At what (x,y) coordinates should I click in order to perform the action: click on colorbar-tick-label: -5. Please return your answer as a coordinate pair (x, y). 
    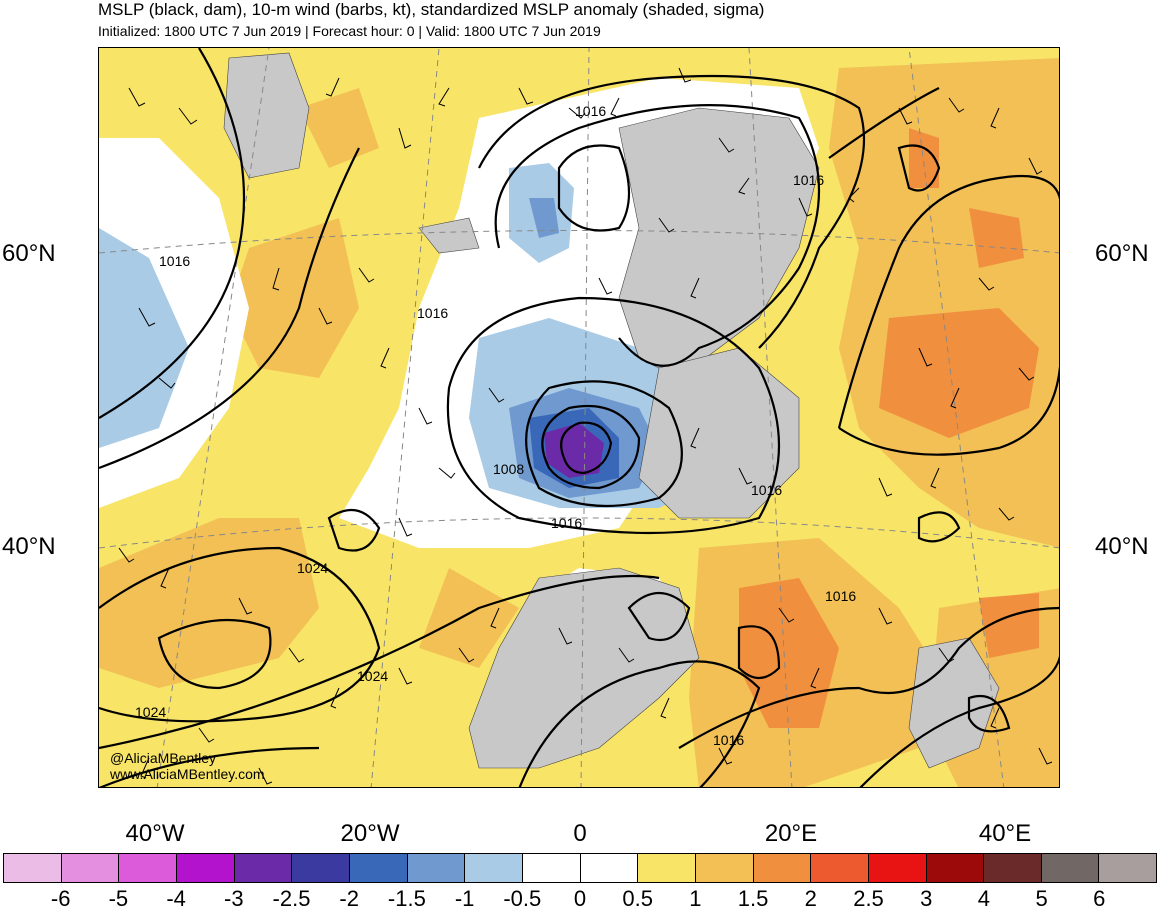
    Looking at the image, I should click on (118, 898).